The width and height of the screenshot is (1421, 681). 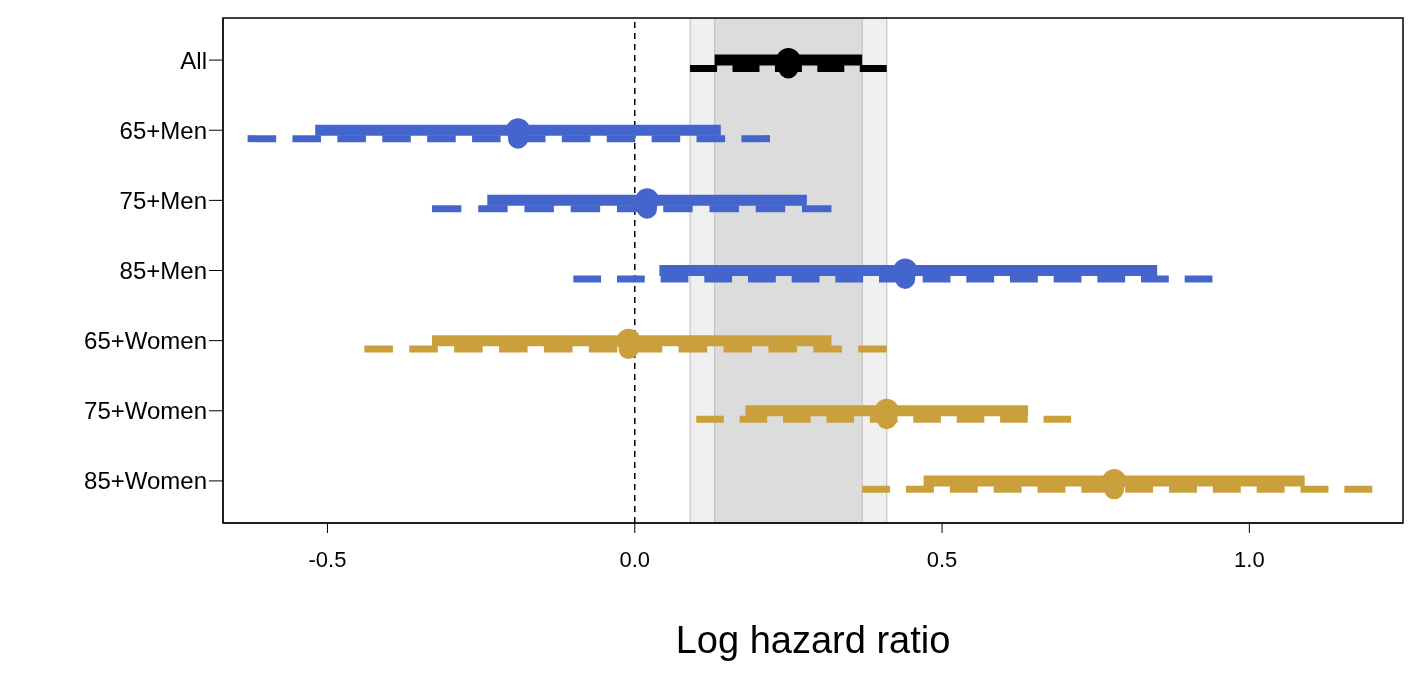 I want to click on x-tick-label: 0.5, so click(x=942, y=559).